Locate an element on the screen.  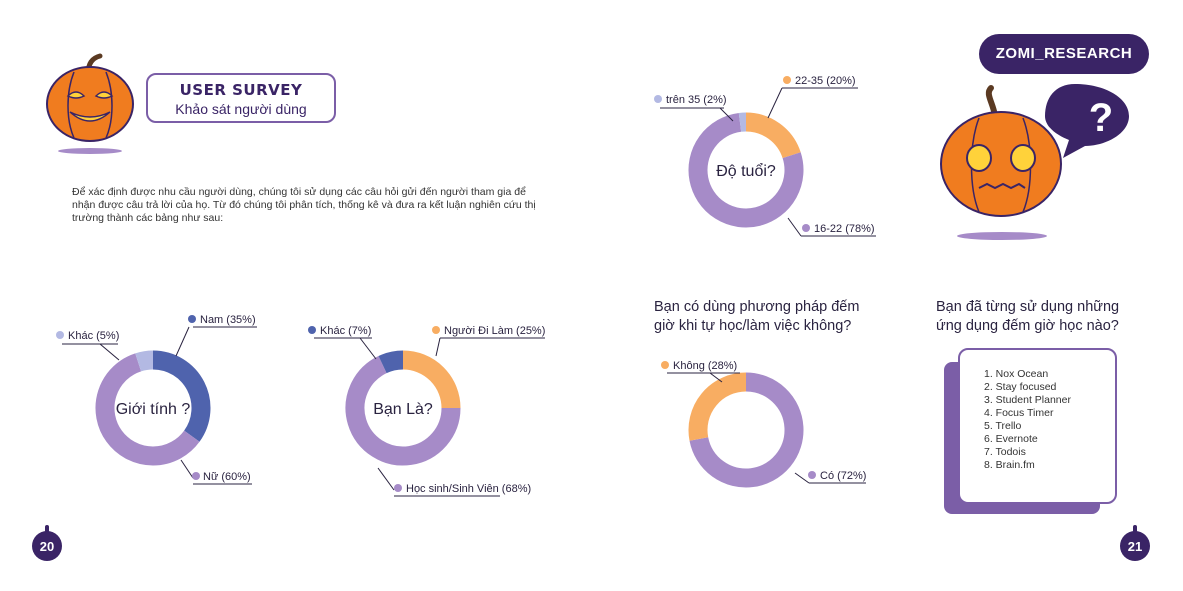
slice-label: Khác (5%) is located at coordinates (93, 336).